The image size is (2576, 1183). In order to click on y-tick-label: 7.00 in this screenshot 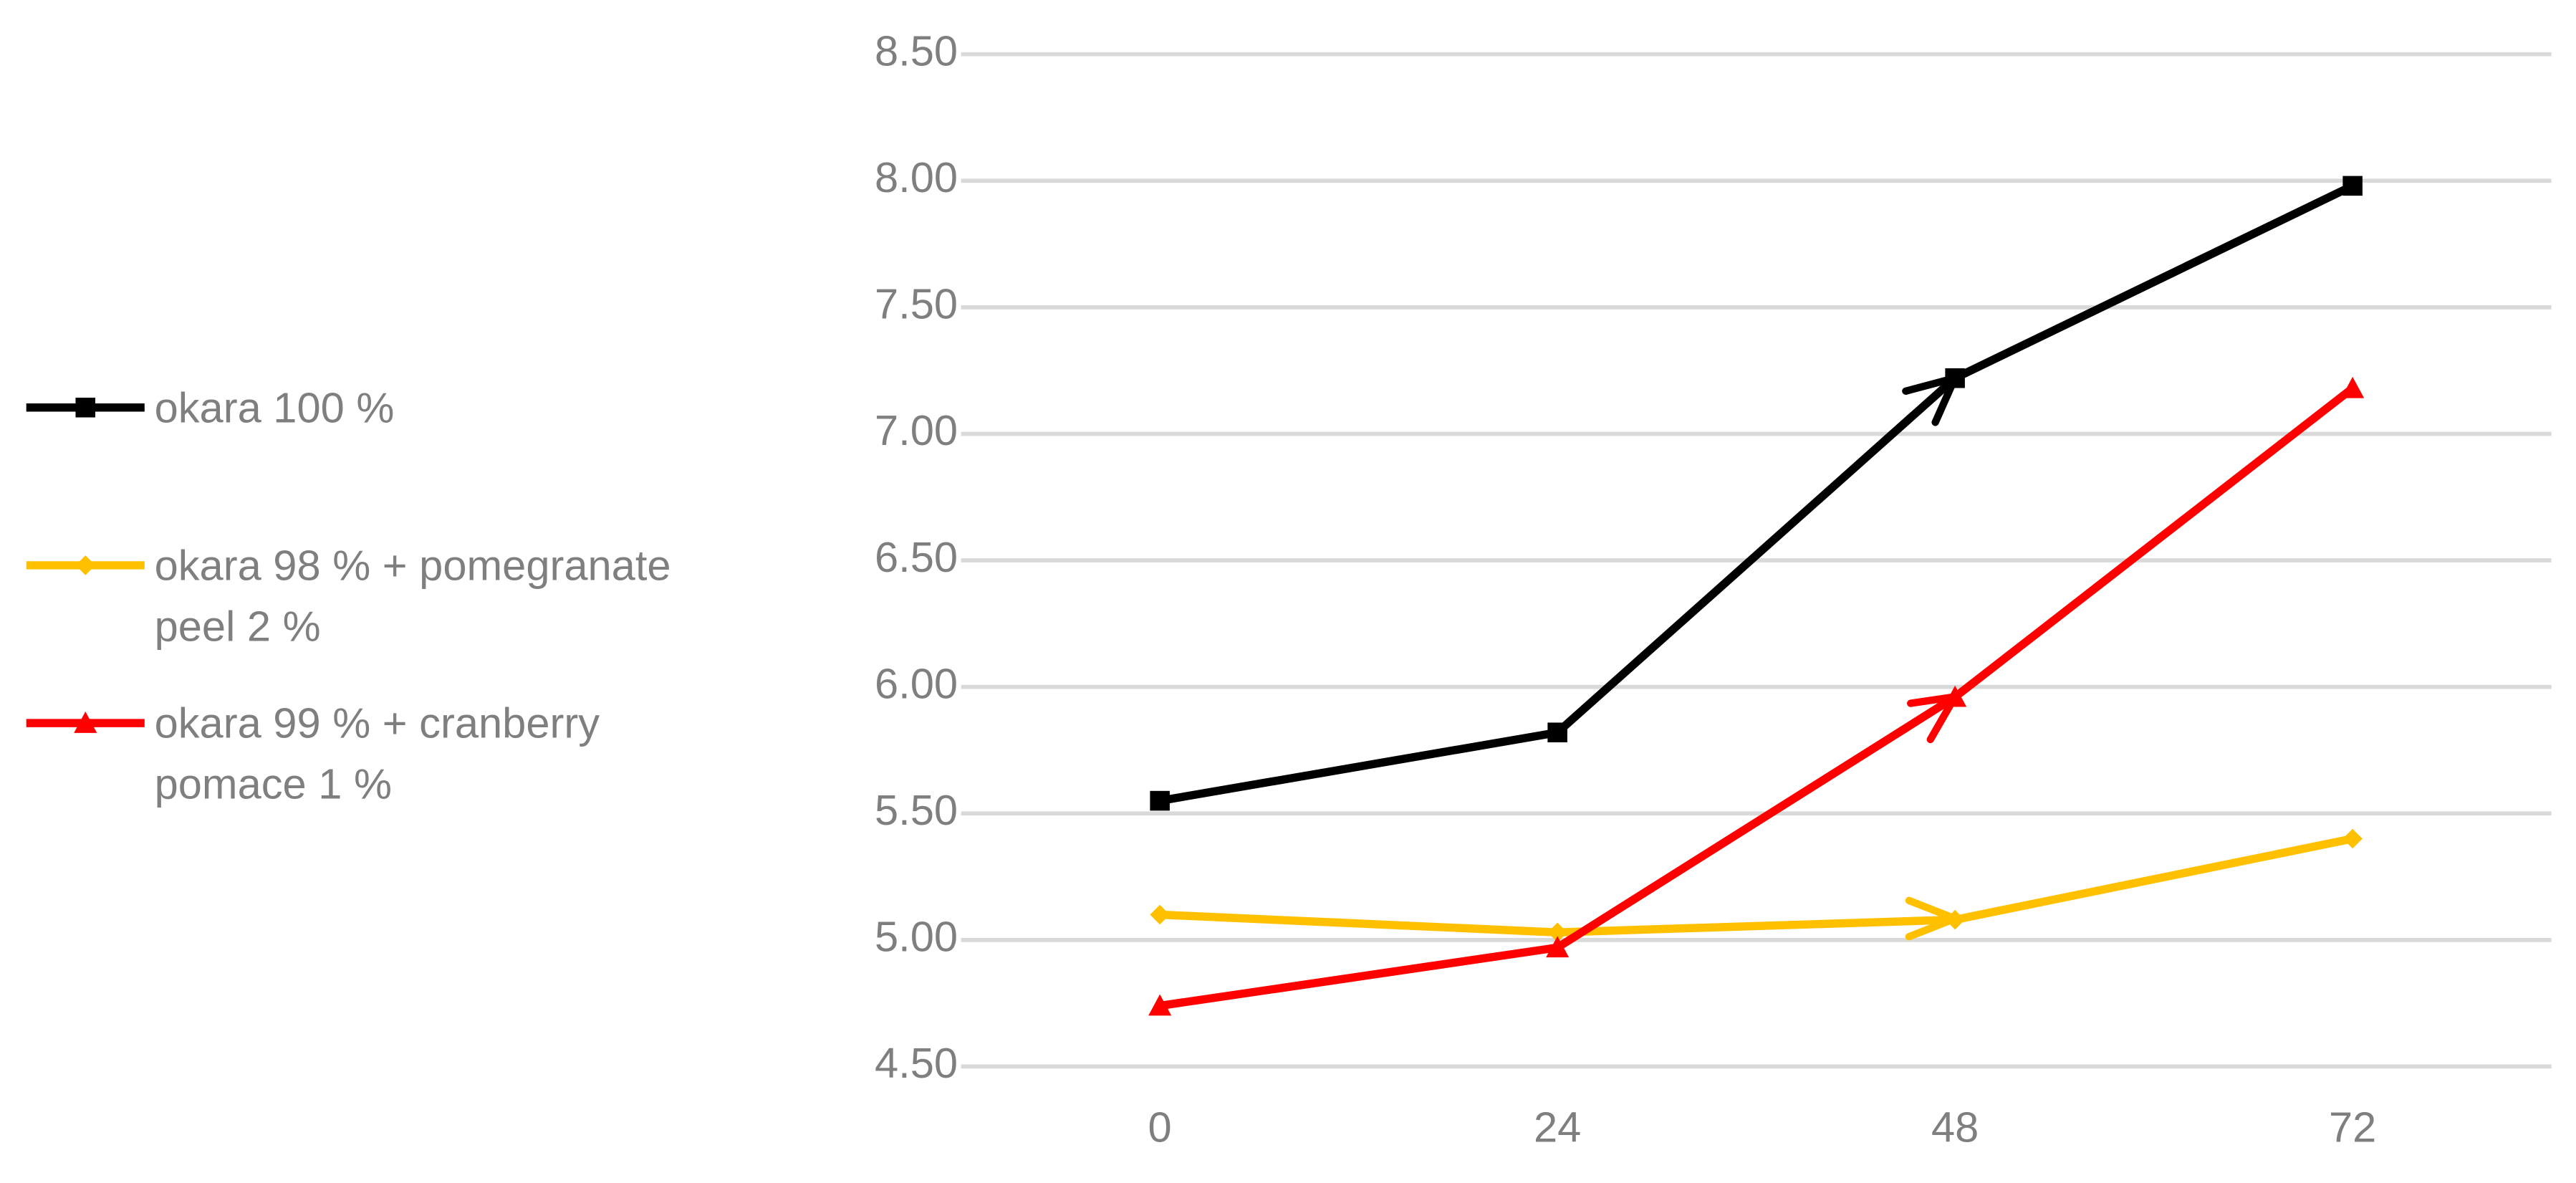, I will do `click(916, 430)`.